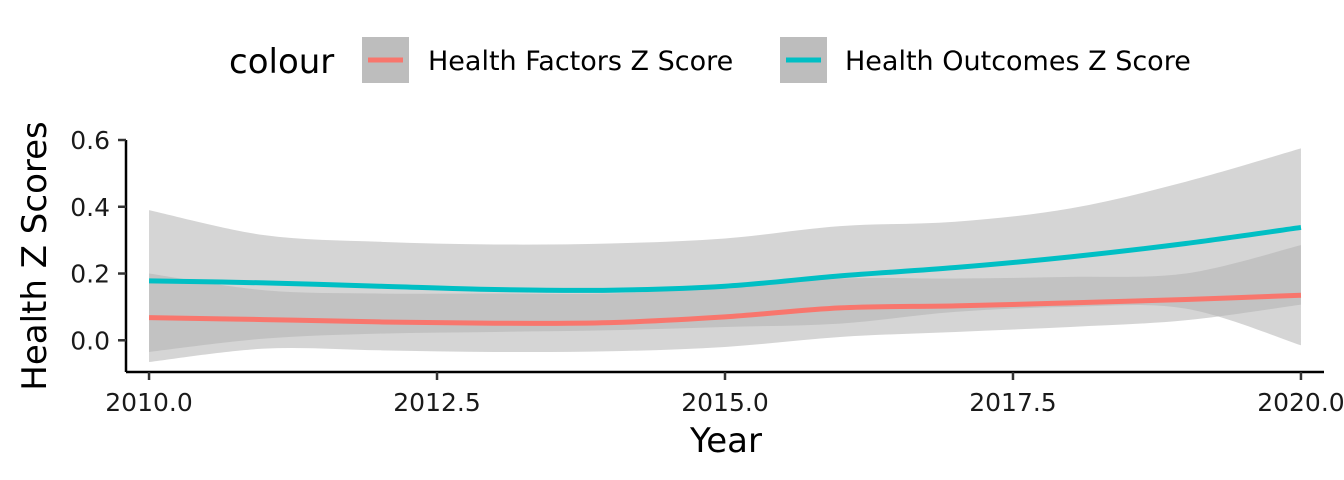 The width and height of the screenshot is (1344, 480). Describe the element at coordinates (148, 402) in the screenshot. I see `x-tick-label: 2010.0` at that location.